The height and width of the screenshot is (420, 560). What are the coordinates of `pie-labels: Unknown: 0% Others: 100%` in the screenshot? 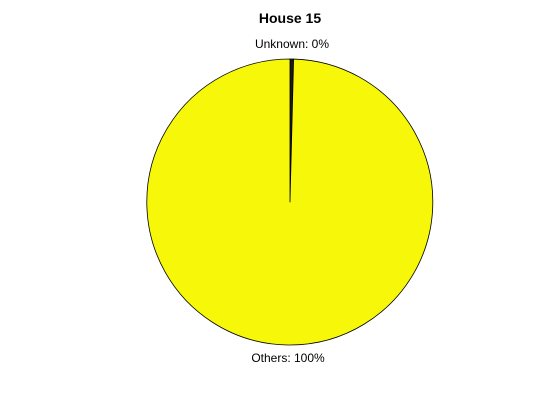 It's located at (290, 201).